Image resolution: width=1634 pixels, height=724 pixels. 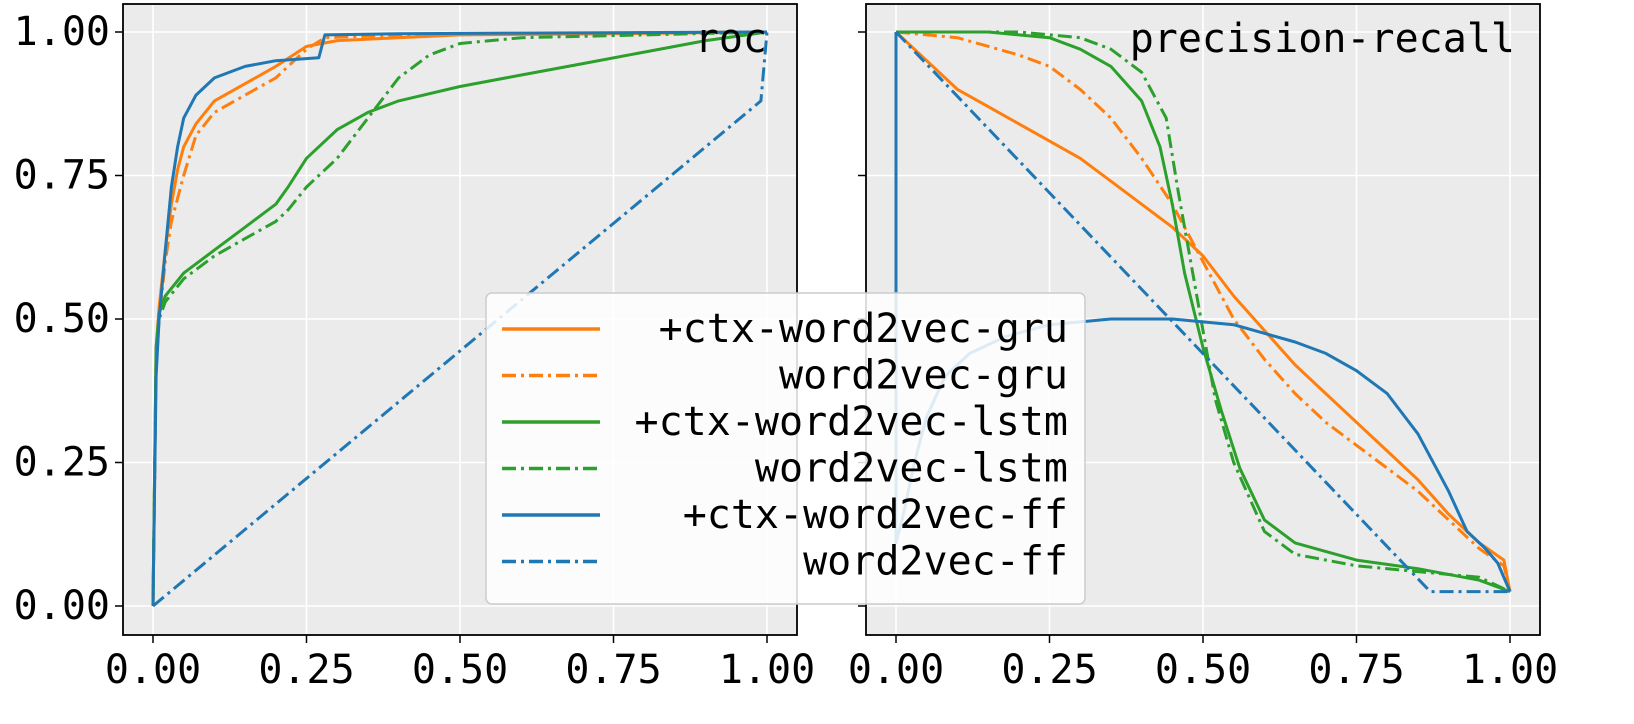 I want to click on panel-title: roc, so click(x=731, y=39).